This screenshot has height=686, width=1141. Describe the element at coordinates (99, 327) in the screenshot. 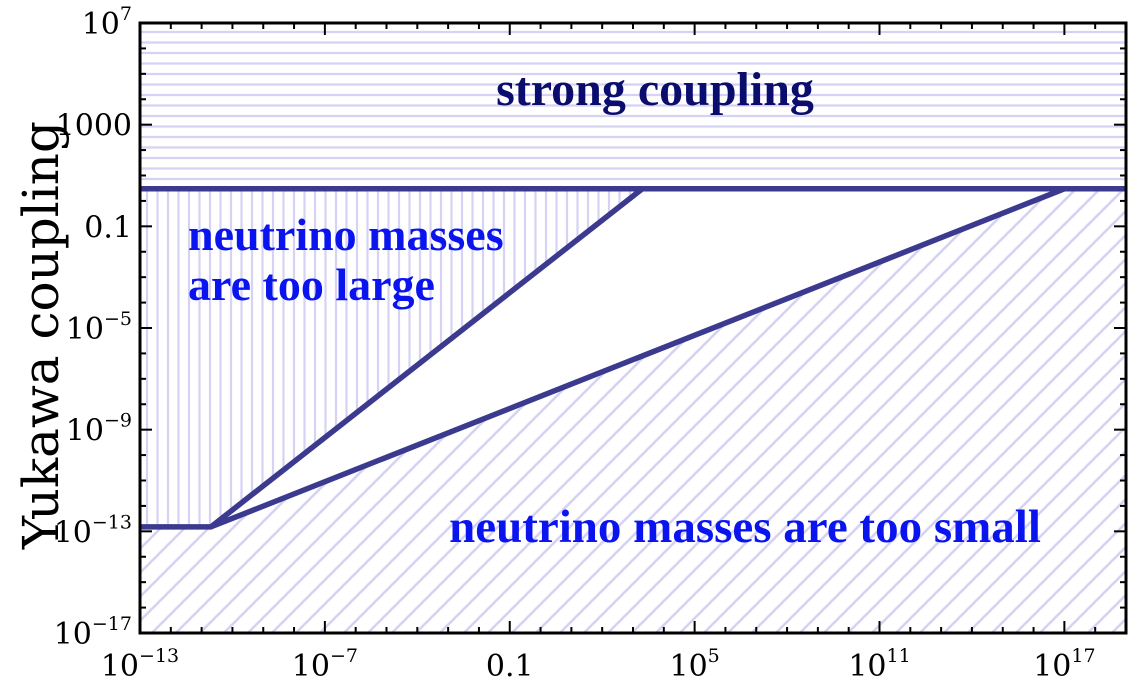

I see `y-tick-label: 10⁻⁵` at that location.